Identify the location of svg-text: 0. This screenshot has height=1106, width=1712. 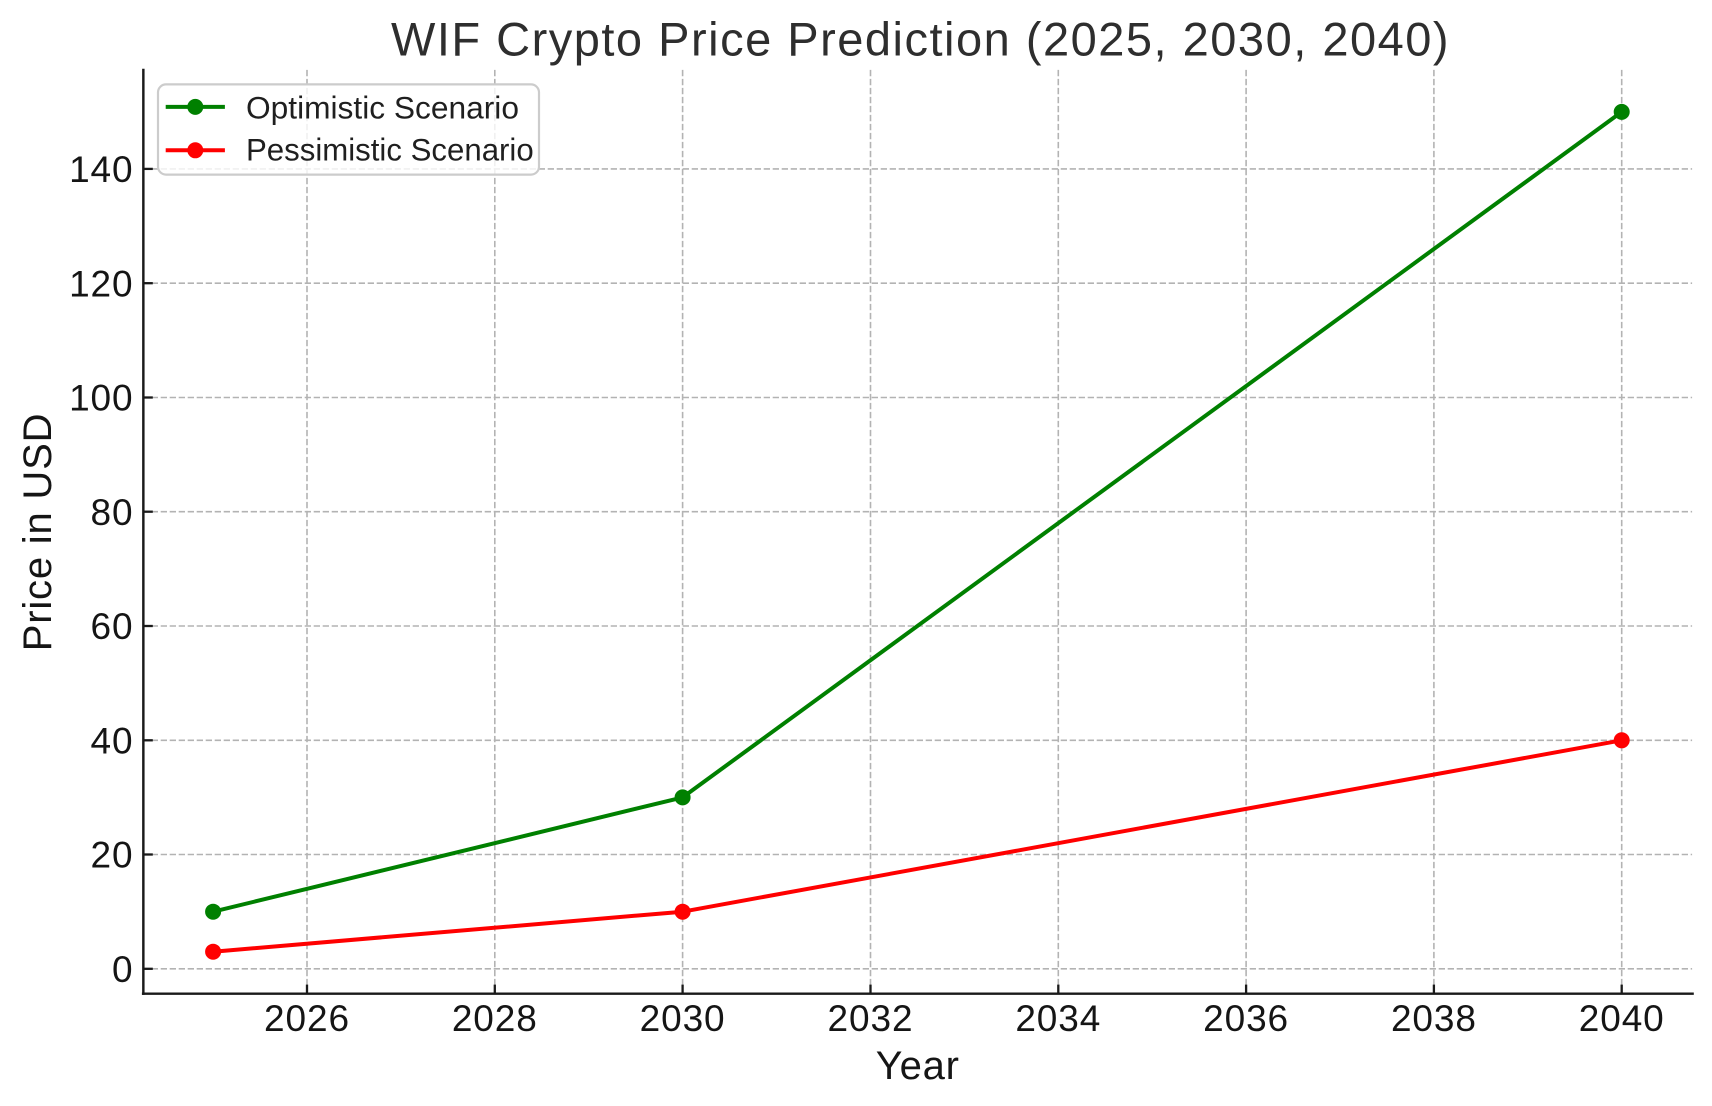
(122, 969).